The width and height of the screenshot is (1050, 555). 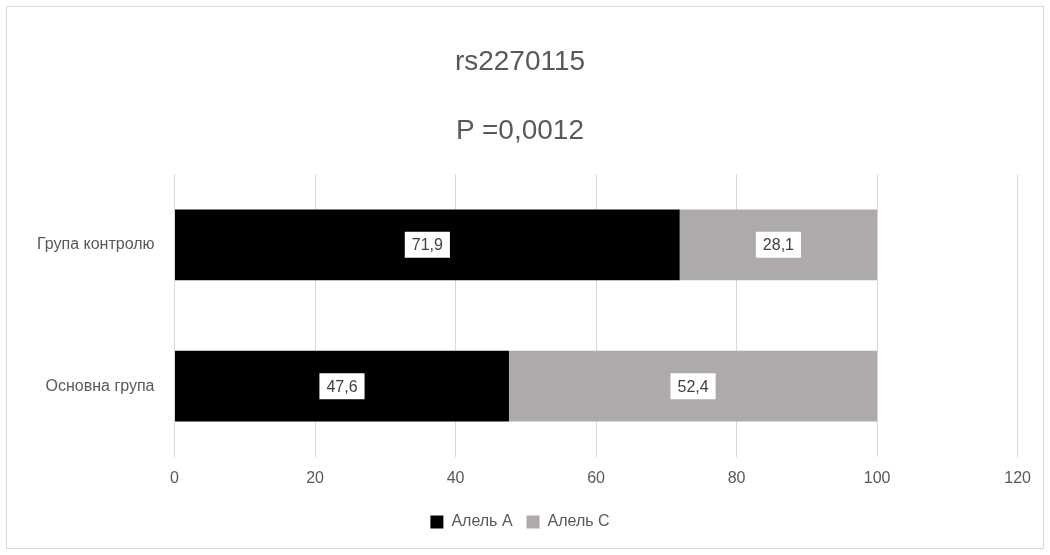 I want to click on x-tick-label: 40, so click(x=455, y=477).